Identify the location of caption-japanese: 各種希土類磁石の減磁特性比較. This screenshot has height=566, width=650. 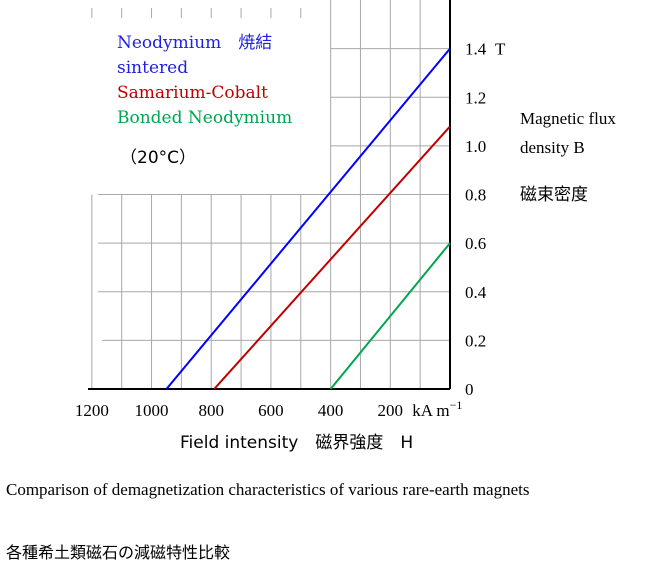
(118, 552).